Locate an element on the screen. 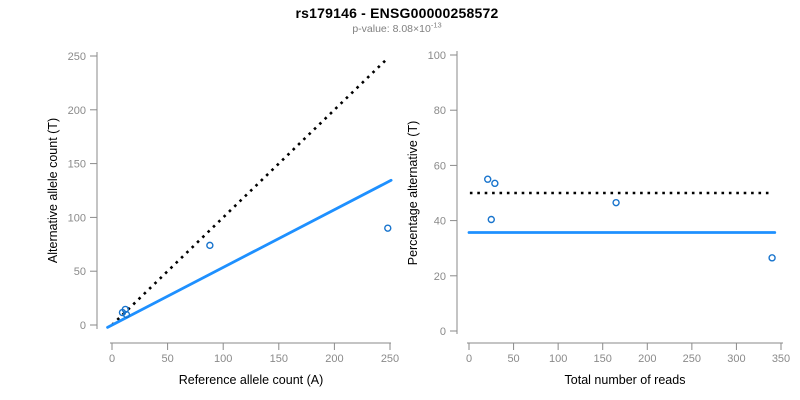 The image size is (800, 400). x-tick-label: 350 is located at coordinates (781, 359).